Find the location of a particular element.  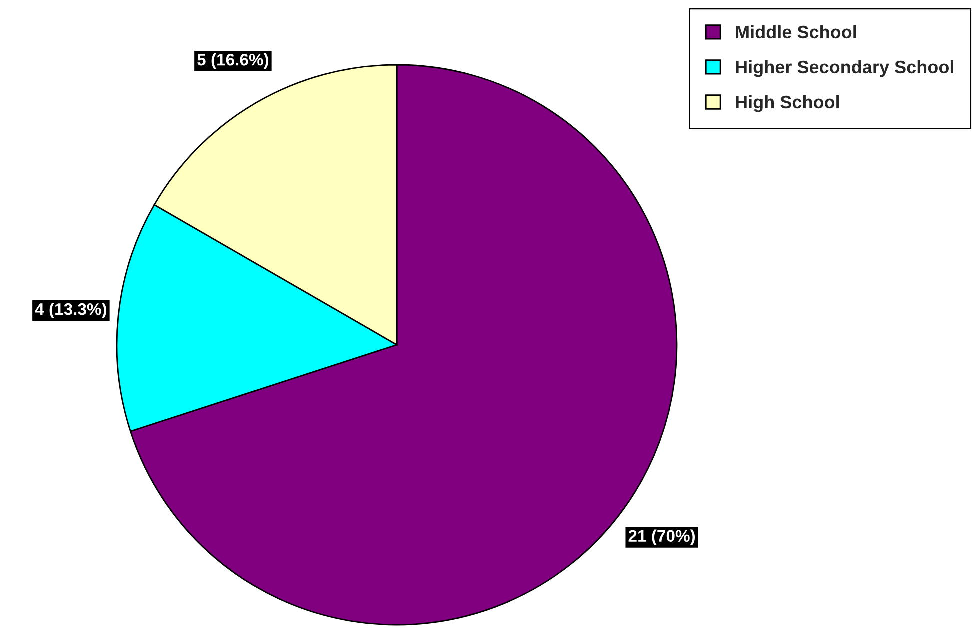

data-label: 5 (16.6%) is located at coordinates (233, 62).